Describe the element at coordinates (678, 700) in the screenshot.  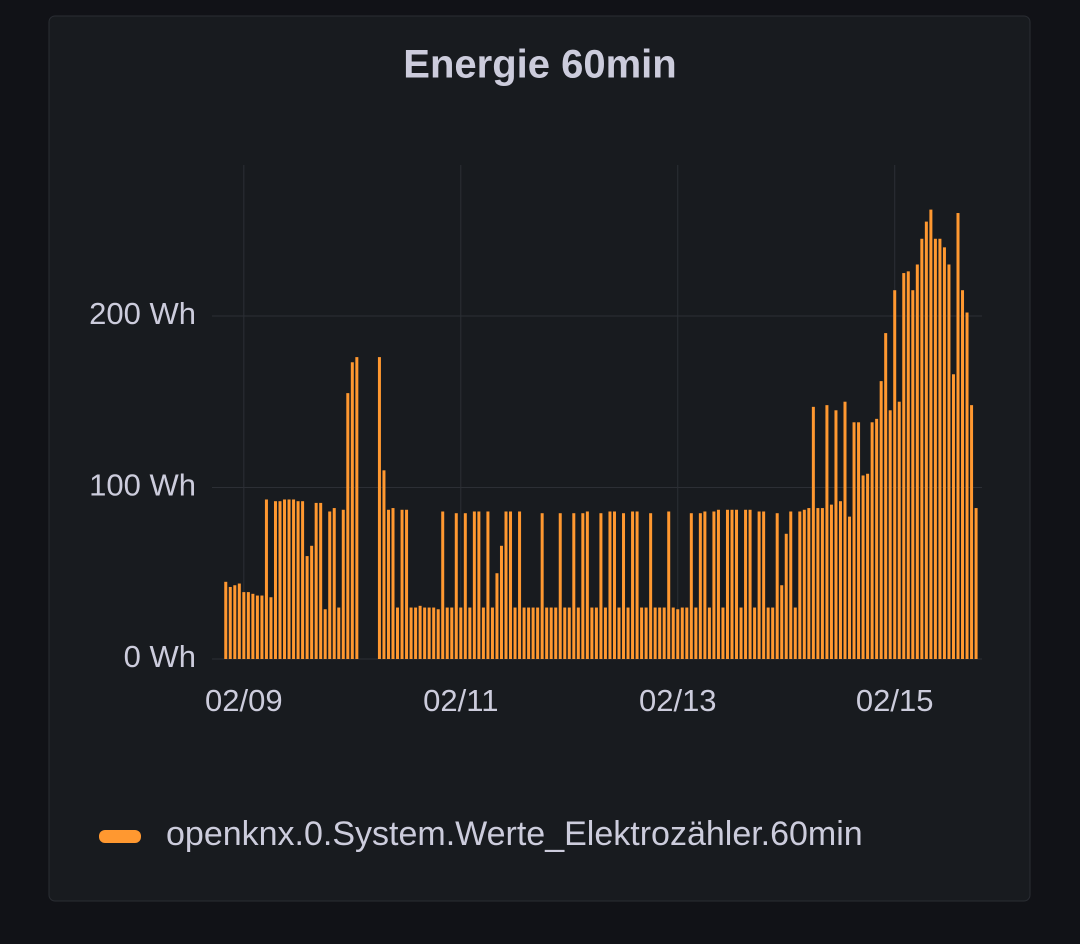
I see `x-tick-label: 02/13` at that location.